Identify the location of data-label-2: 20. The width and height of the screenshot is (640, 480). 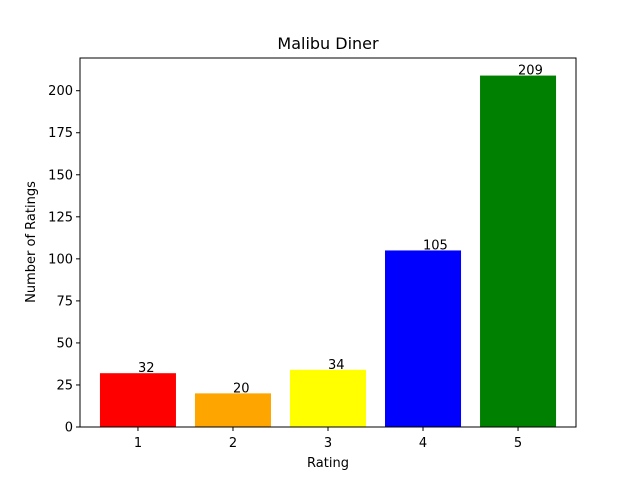
(241, 388).